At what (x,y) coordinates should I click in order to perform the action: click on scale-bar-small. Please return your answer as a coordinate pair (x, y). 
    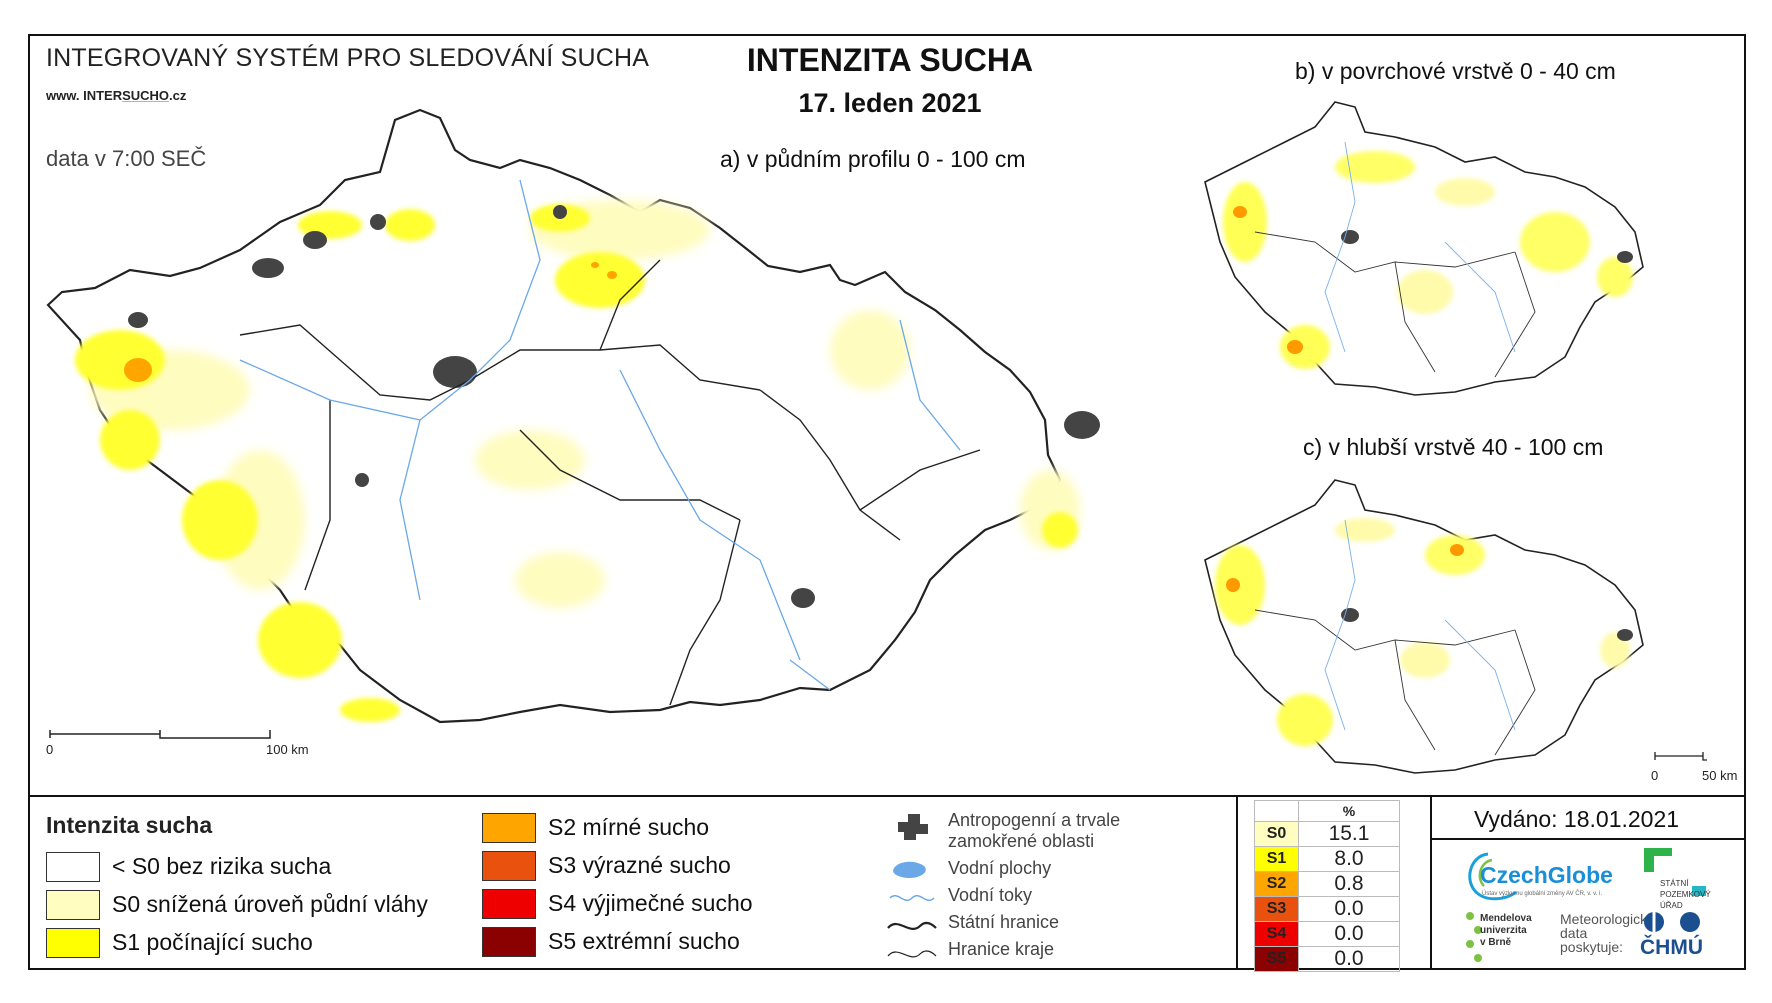
    Looking at the image, I should click on (1680, 756).